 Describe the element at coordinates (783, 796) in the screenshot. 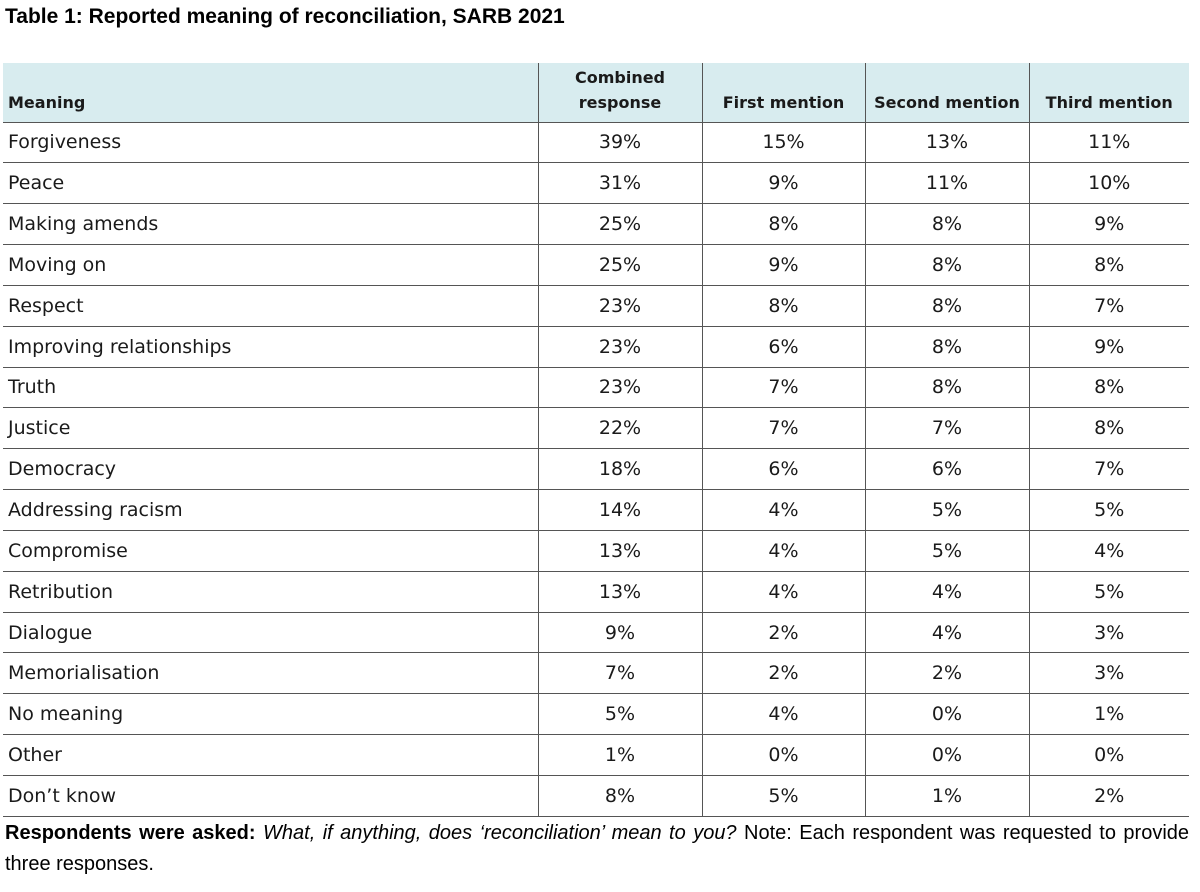

I see `cell-first-mention: 5%` at that location.